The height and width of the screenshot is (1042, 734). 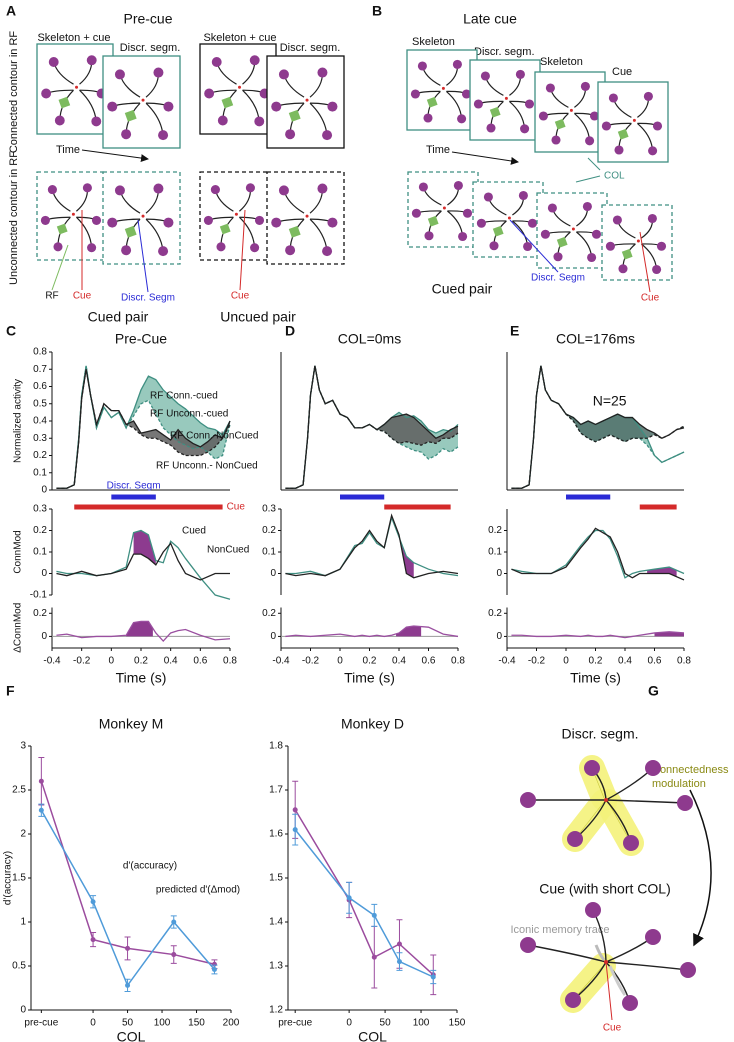 I want to click on epoch-bar, so click(x=133, y=497).